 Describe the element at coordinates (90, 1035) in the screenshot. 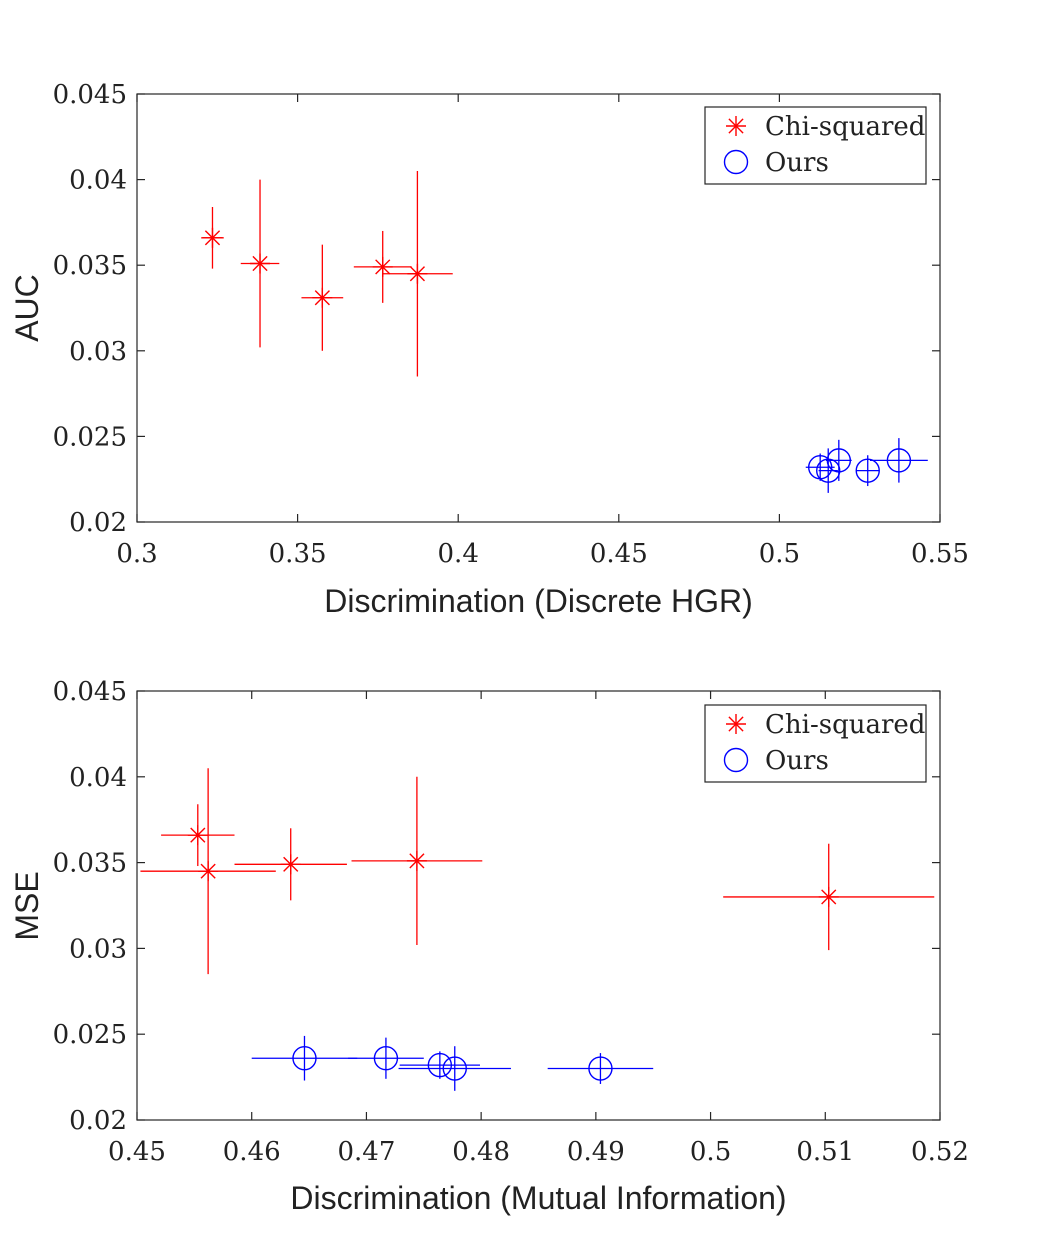

I see `mse-y-tick-label: 0.025` at that location.